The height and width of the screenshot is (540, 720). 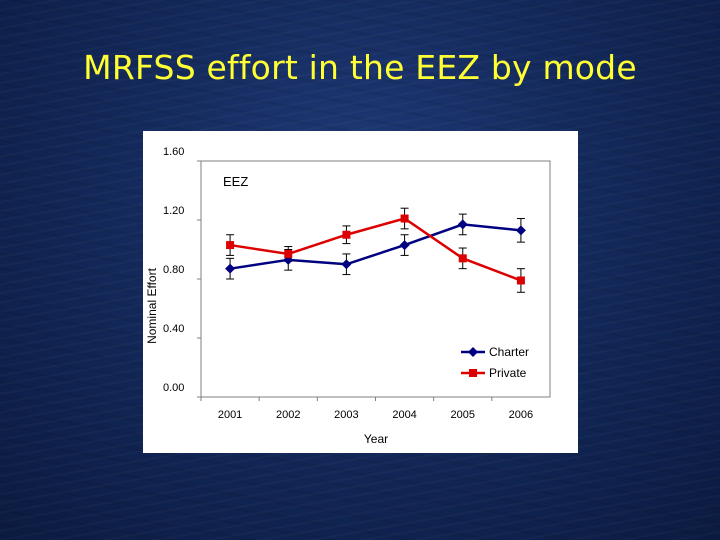 What do you see at coordinates (173, 152) in the screenshot?
I see `y-tick-label: 1.60` at bounding box center [173, 152].